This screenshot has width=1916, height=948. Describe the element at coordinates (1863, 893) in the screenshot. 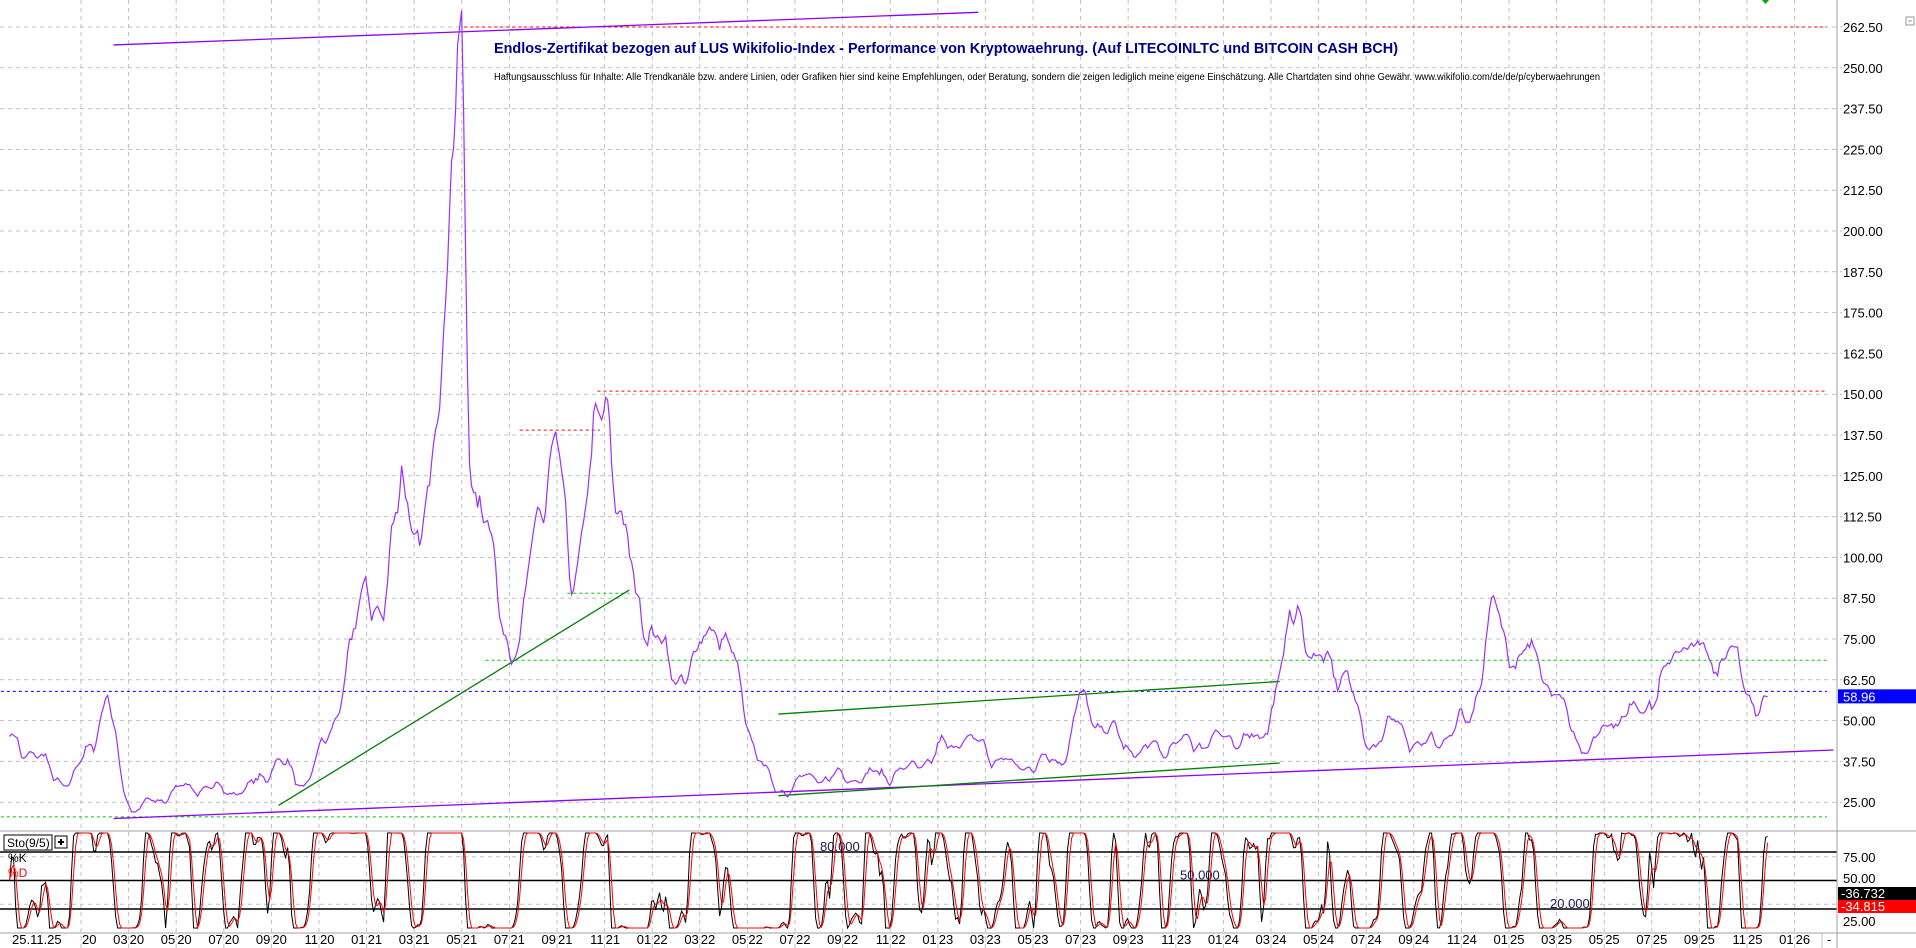

I see `k-value-label: -36.732` at that location.